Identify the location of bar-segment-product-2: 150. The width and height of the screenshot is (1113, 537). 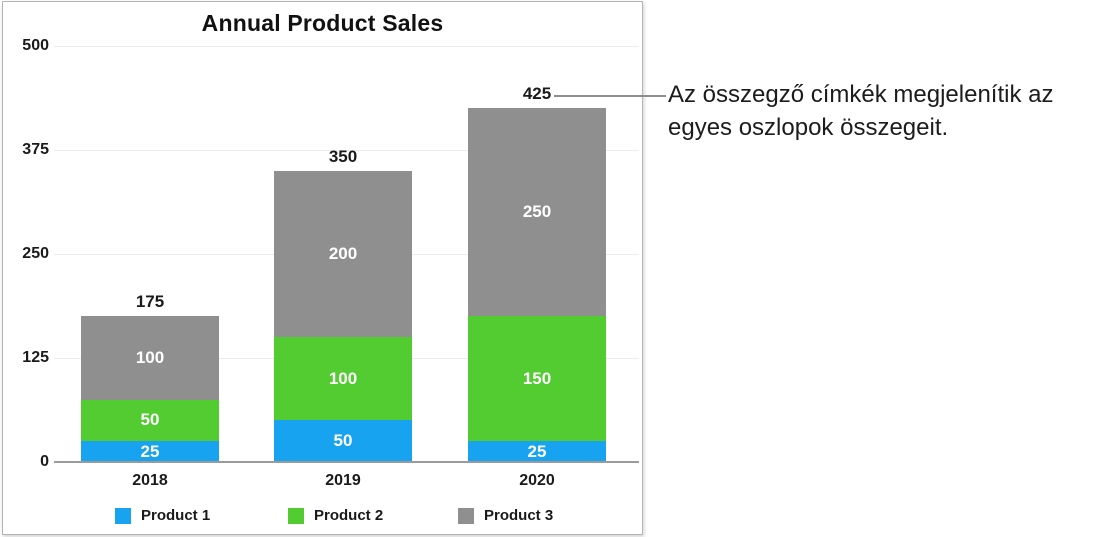
(537, 379).